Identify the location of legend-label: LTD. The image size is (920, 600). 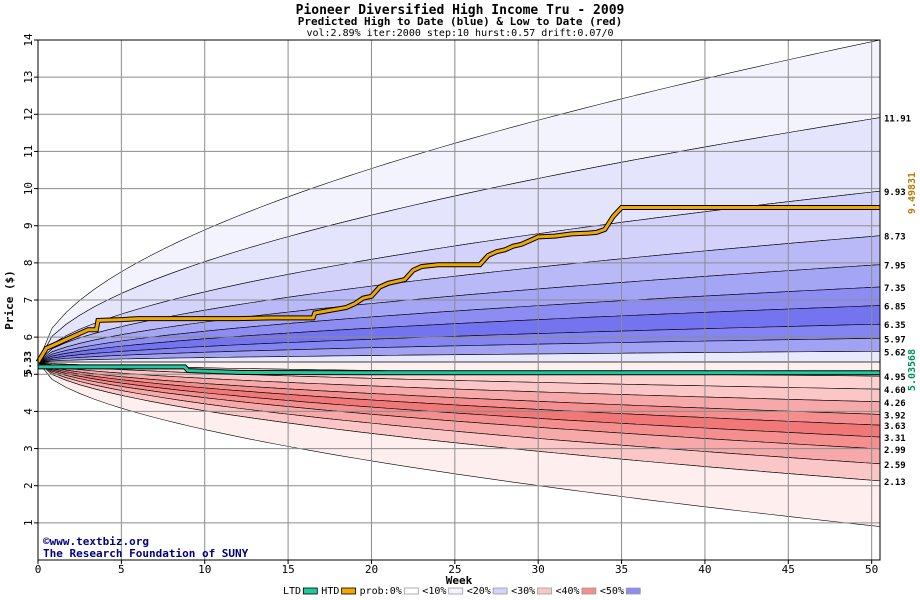
(292, 591).